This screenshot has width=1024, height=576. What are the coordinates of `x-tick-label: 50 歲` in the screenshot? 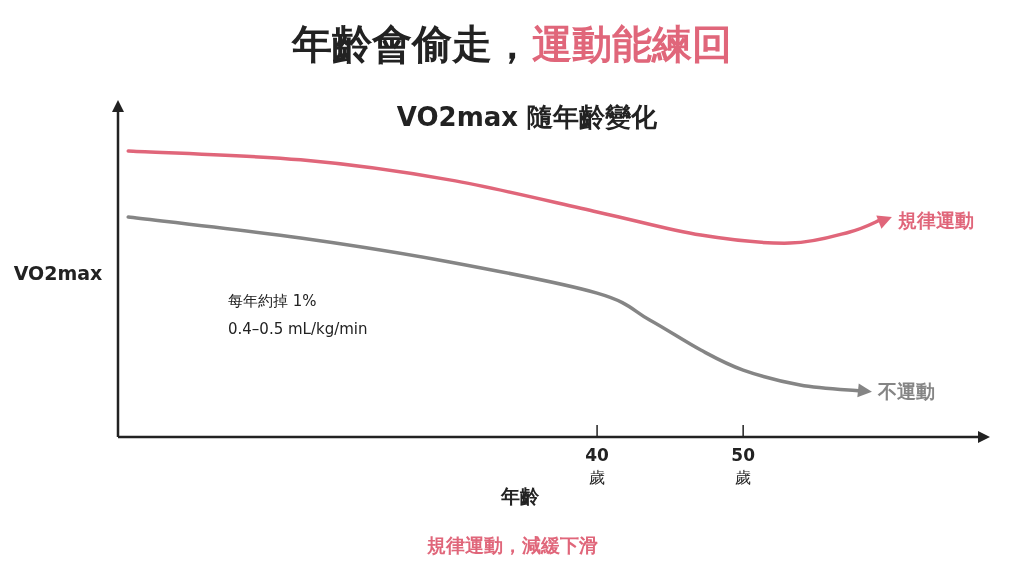 It's located at (743, 466).